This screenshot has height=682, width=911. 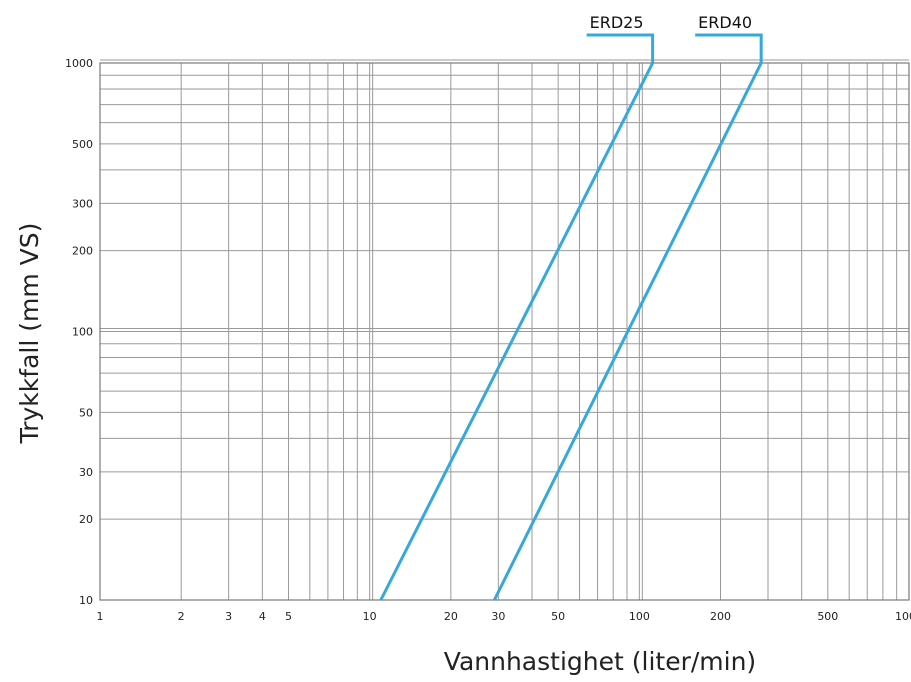 What do you see at coordinates (288, 616) in the screenshot?
I see `x-tick-label: 5` at bounding box center [288, 616].